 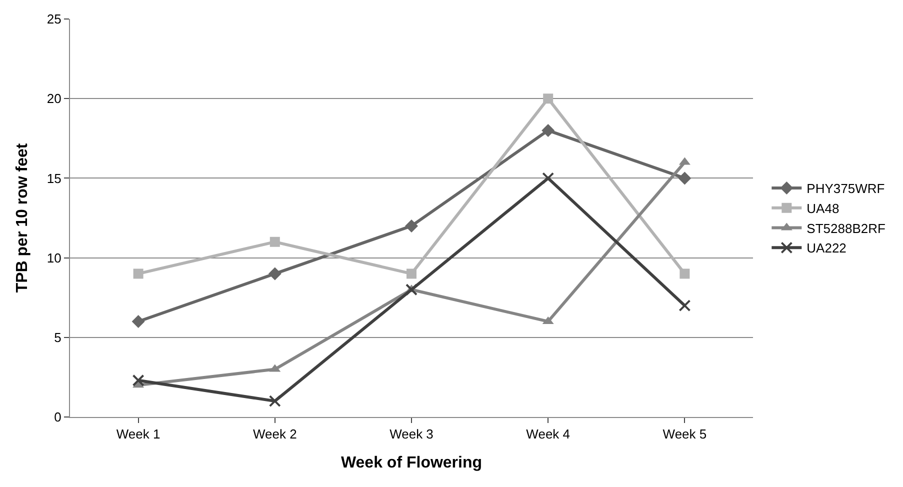 What do you see at coordinates (54, 98) in the screenshot?
I see `y-tick-label: 20` at bounding box center [54, 98].